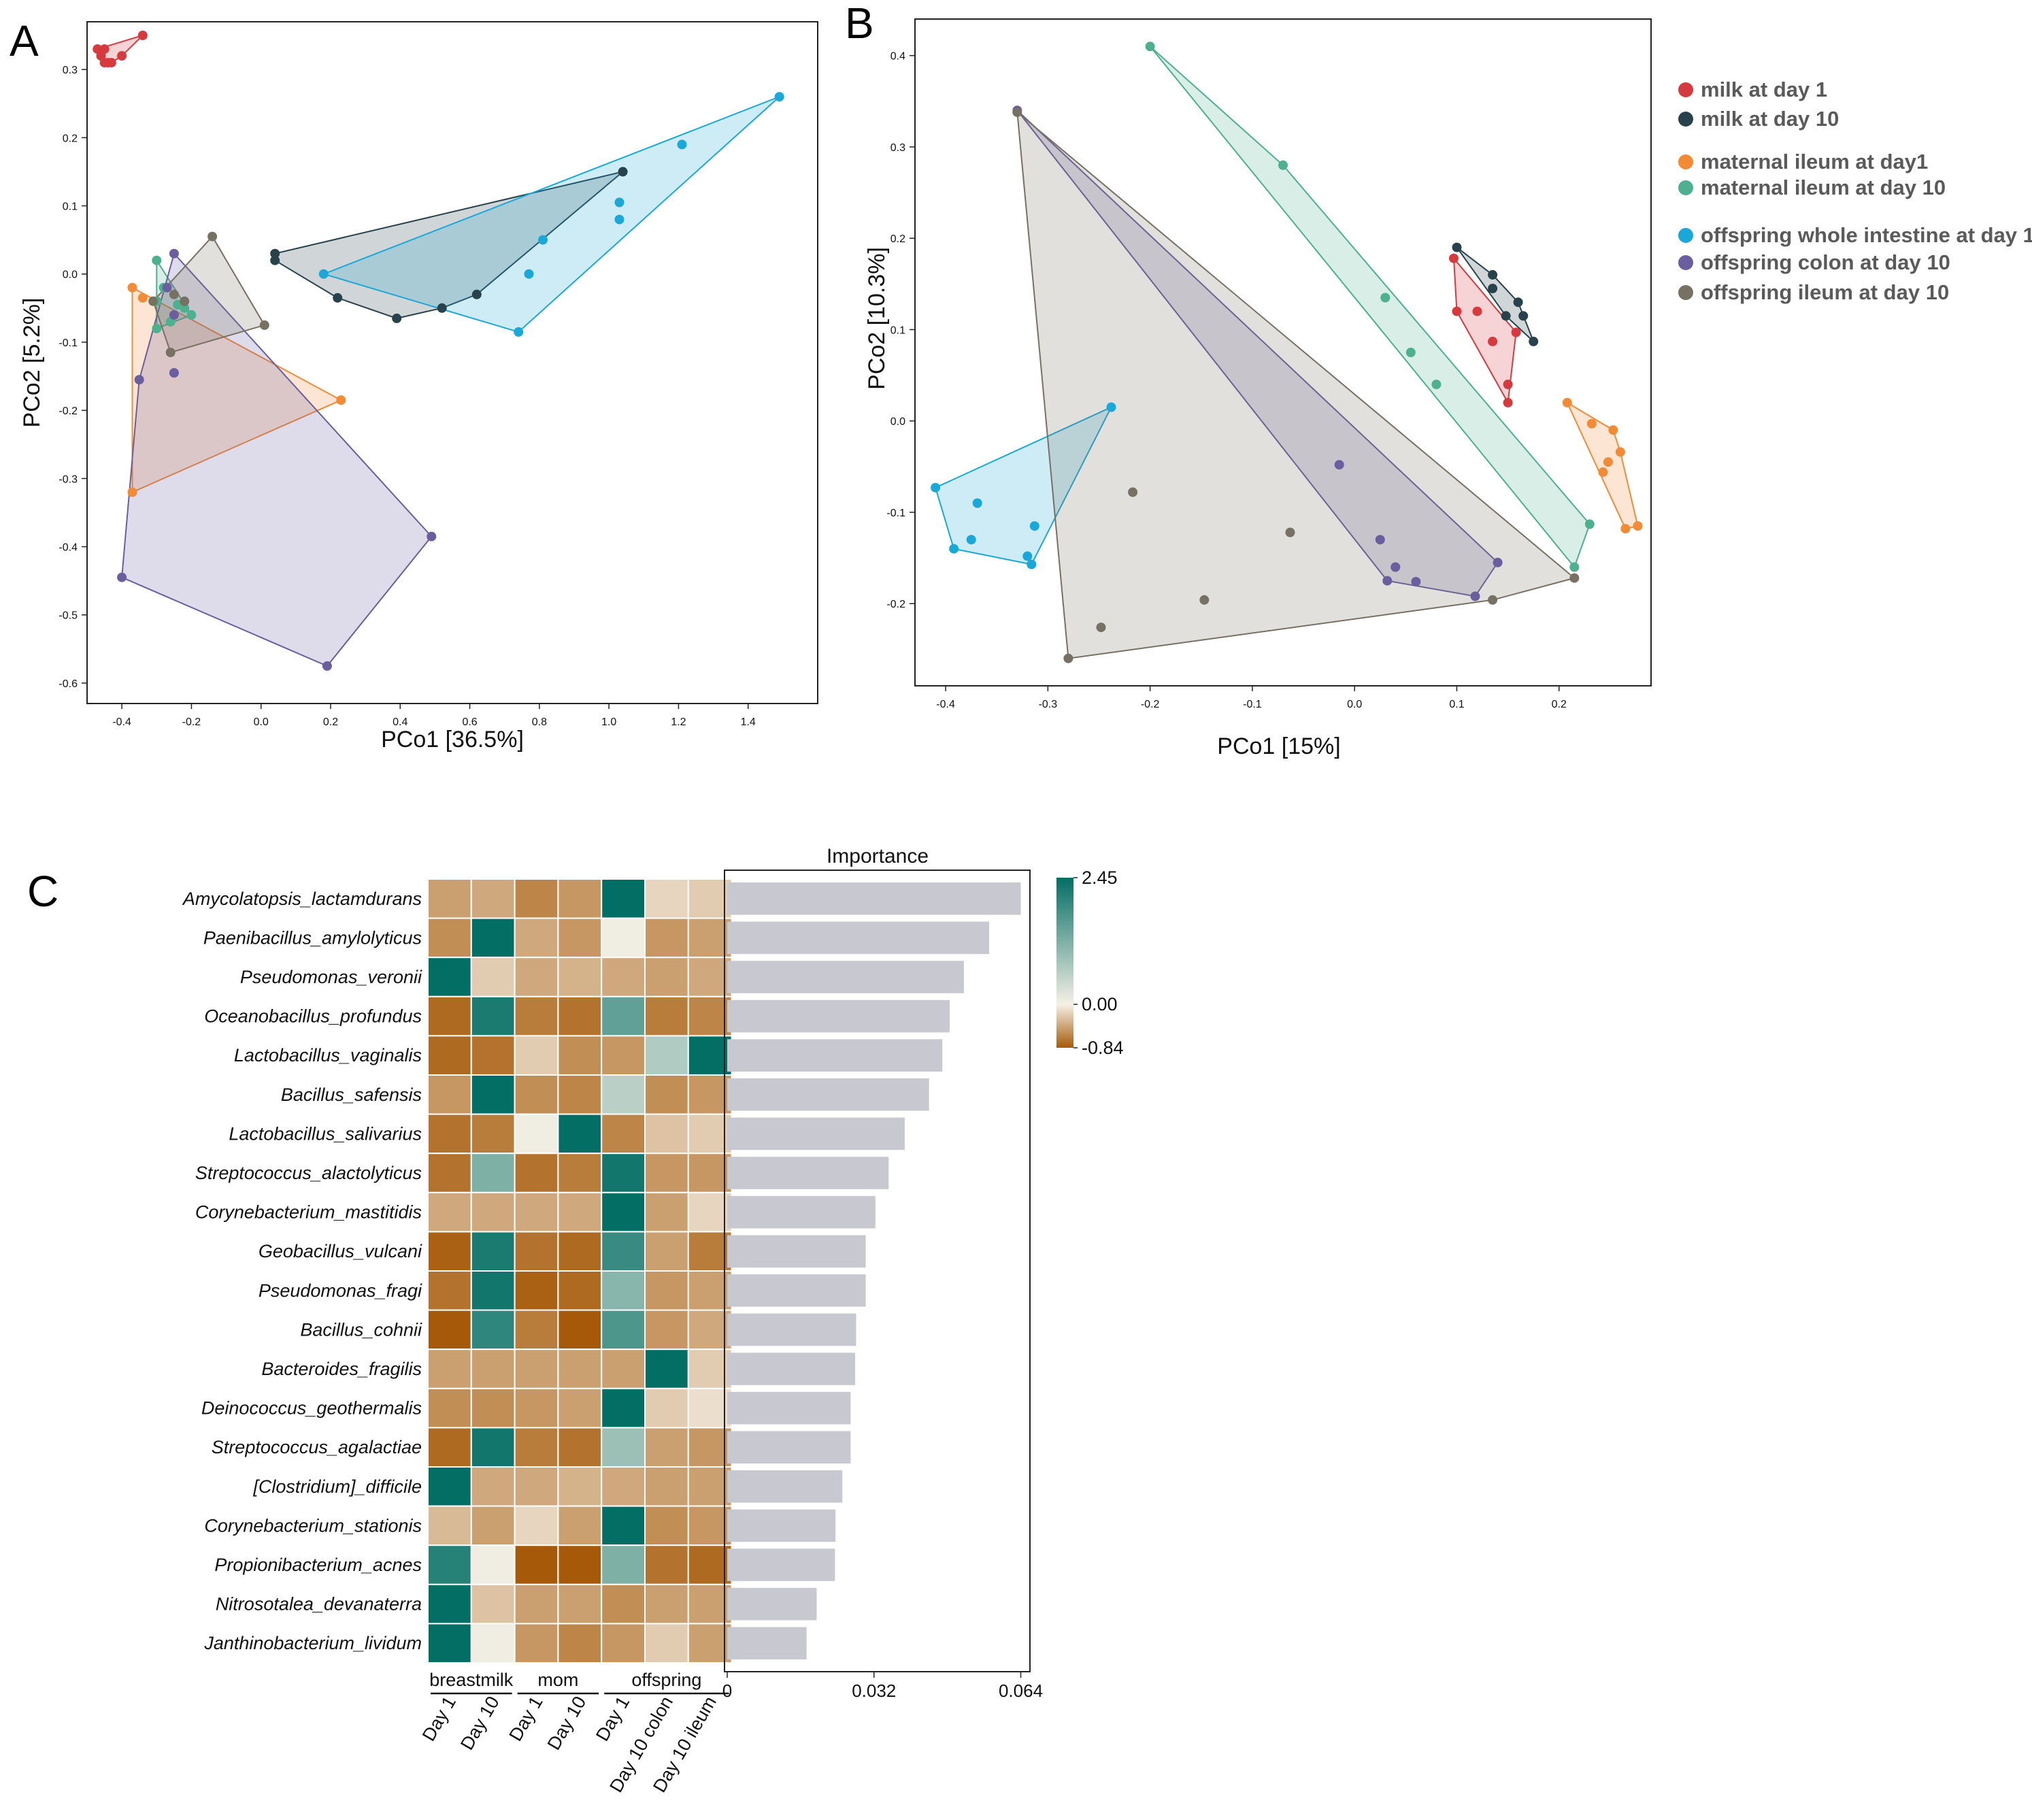 The height and width of the screenshot is (1820, 2032). I want to click on row-label: [Clostridium]_difficile, so click(337, 1487).